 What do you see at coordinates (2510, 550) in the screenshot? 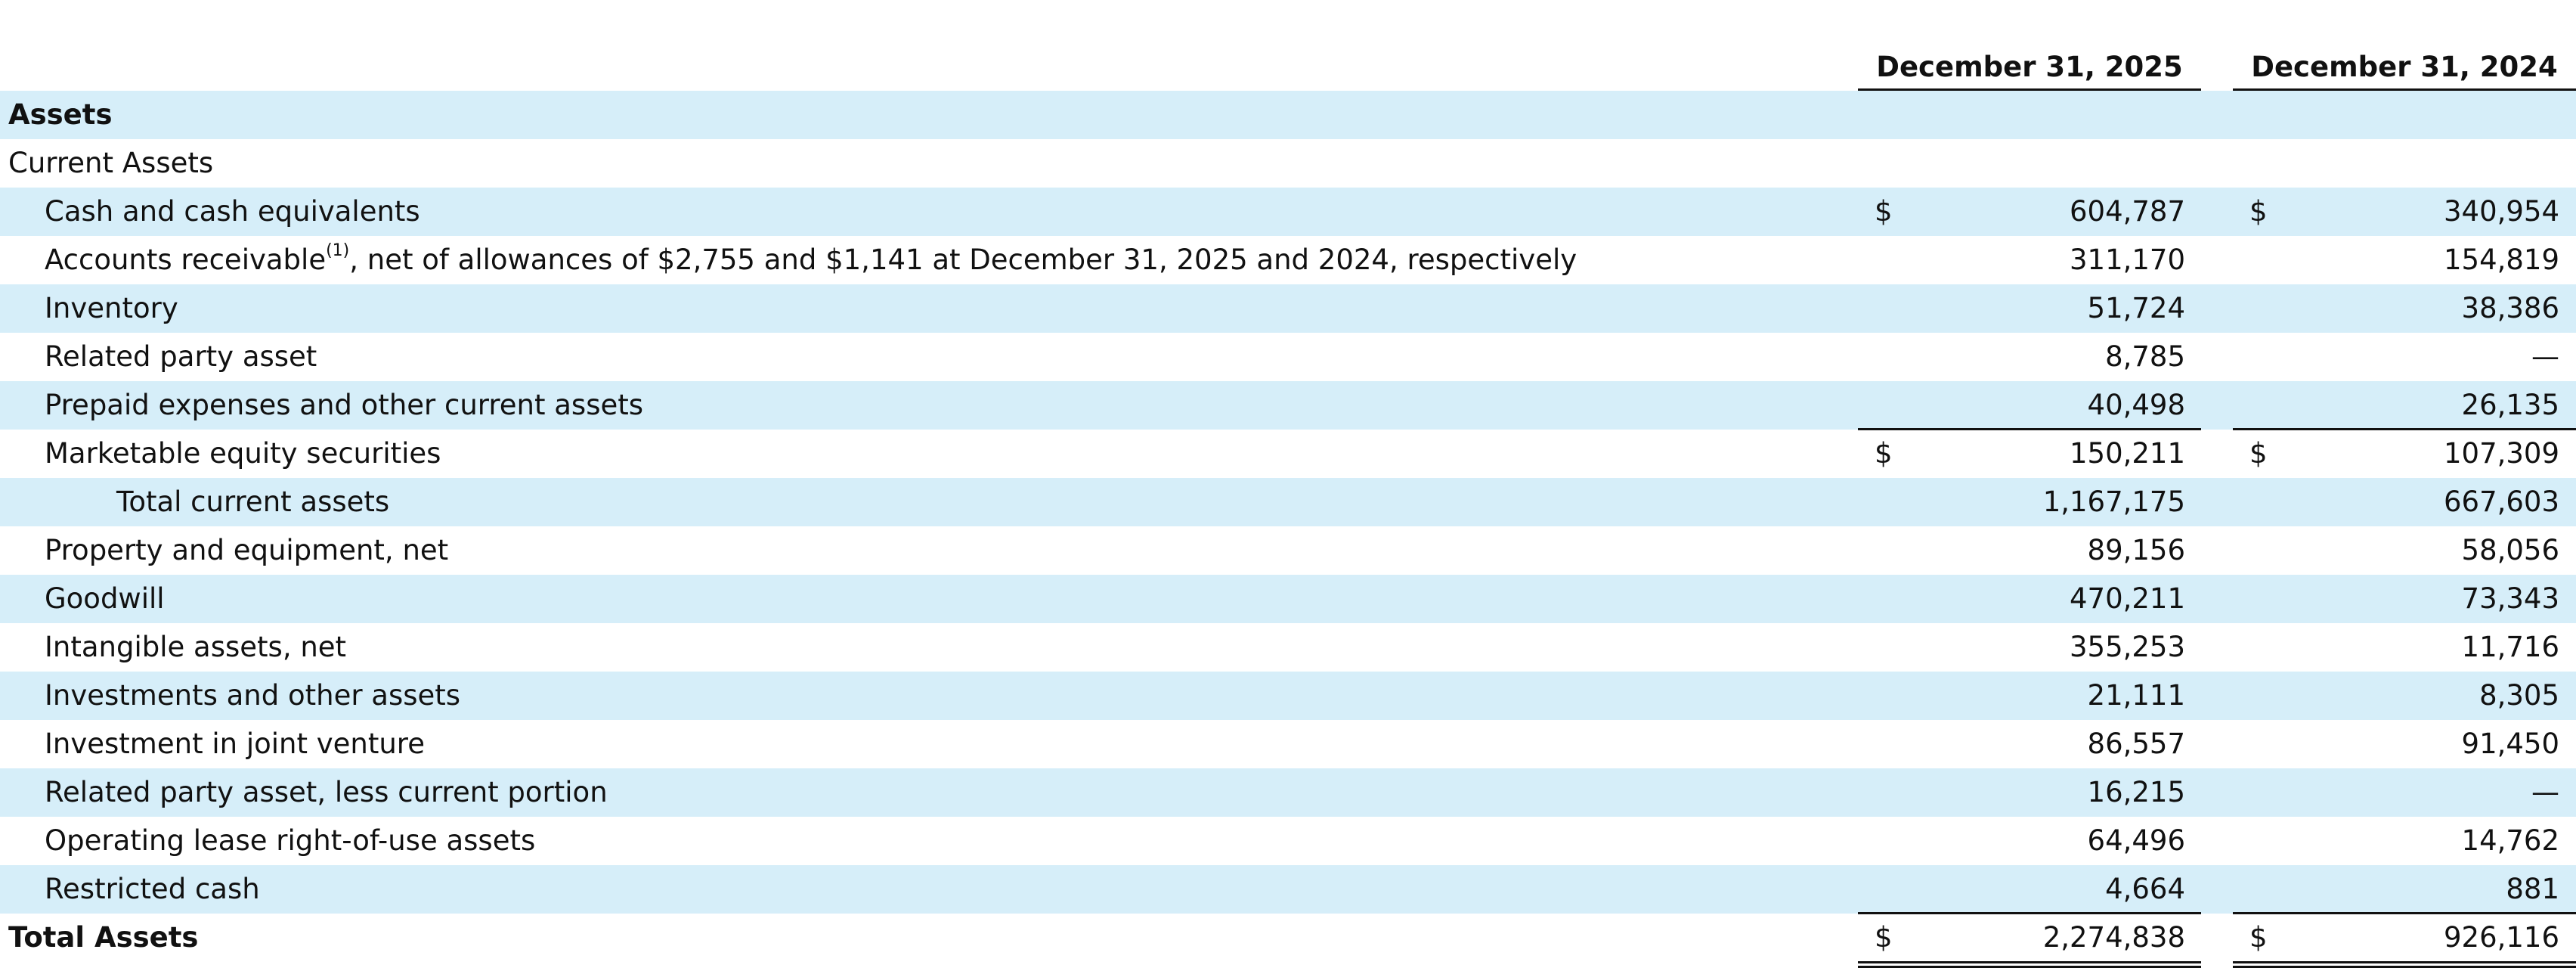
I see `cell-value: 58,056` at bounding box center [2510, 550].